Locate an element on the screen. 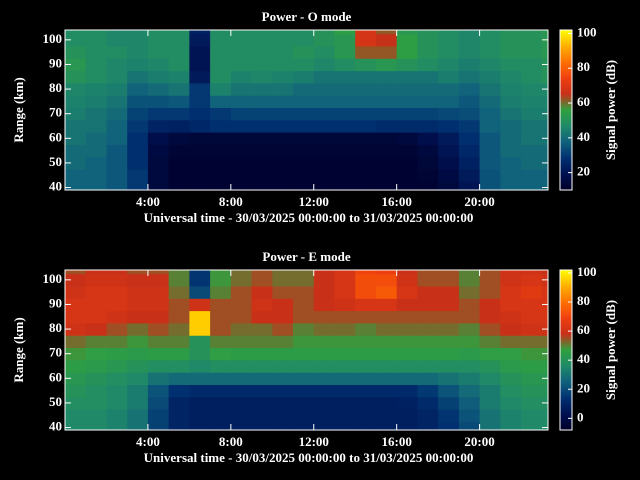  x-tick-label: 4:00 is located at coordinates (148, 201).